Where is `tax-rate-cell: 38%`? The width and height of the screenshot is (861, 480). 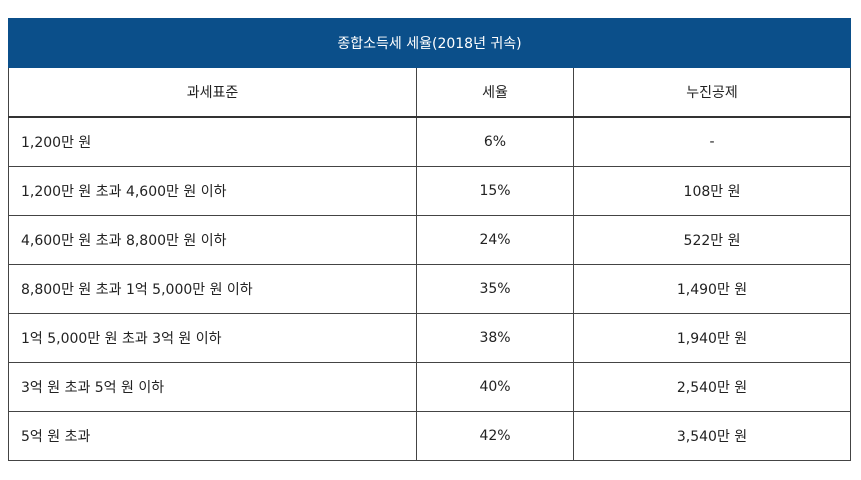
tax-rate-cell: 38% is located at coordinates (495, 338).